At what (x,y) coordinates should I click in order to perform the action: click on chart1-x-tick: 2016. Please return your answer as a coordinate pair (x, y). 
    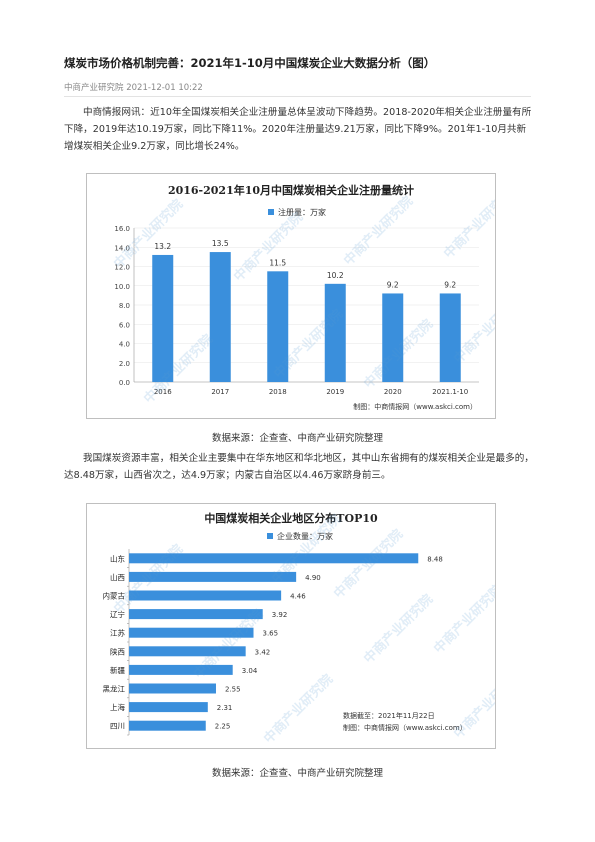
    Looking at the image, I should click on (163, 392).